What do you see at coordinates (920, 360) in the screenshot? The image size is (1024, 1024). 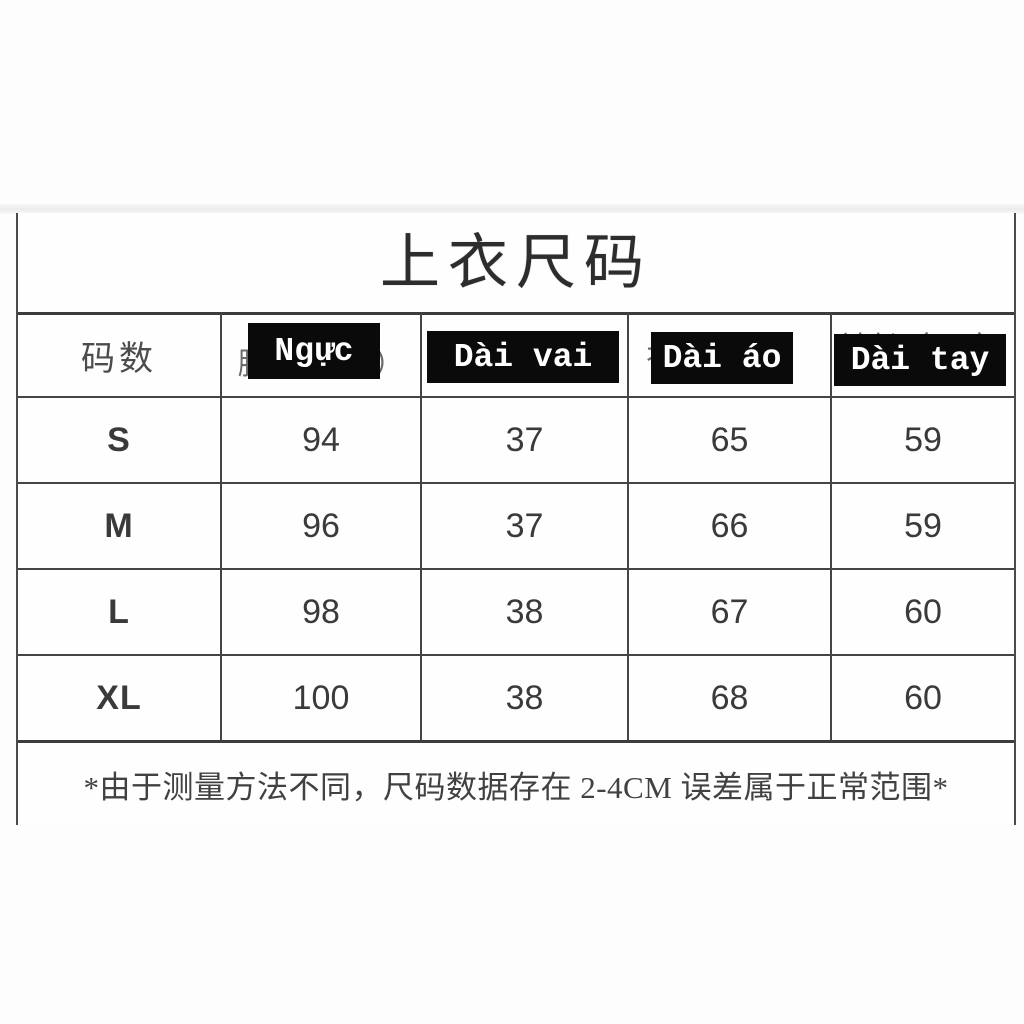 I see `header-label-sleeve: Dài tay` at bounding box center [920, 360].